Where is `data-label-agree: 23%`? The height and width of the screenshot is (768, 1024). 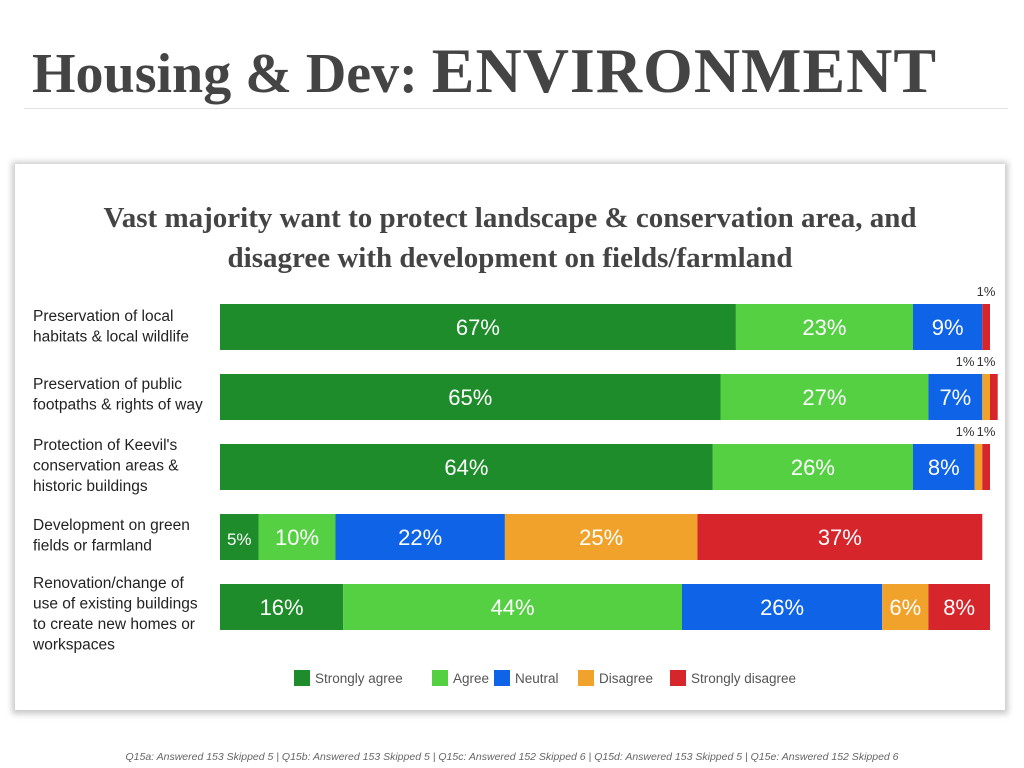
data-label-agree: 23% is located at coordinates (824, 327).